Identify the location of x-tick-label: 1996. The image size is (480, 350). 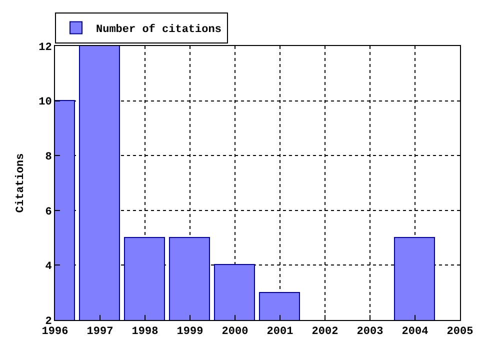
(55, 332).